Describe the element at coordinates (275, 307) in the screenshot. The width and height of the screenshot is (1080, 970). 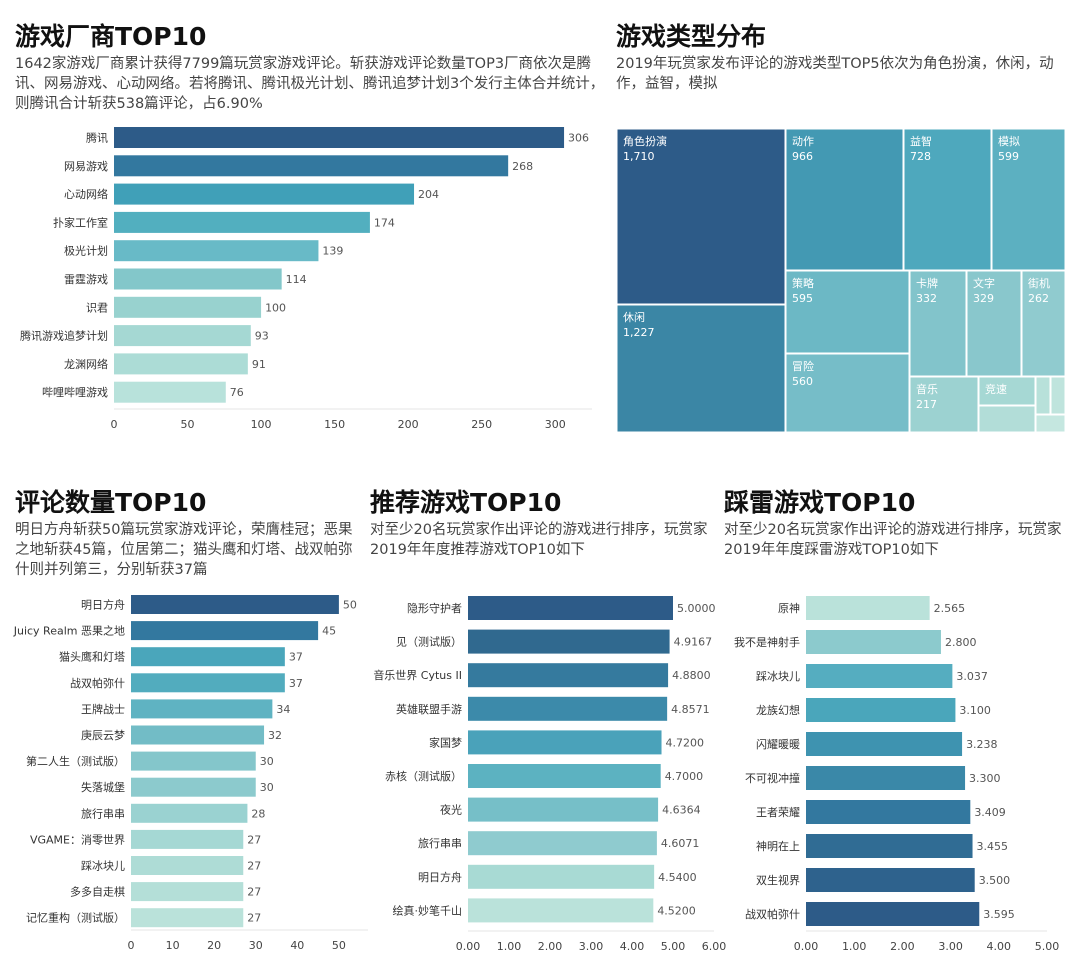
I see `vendors-value-label: 100` at that location.